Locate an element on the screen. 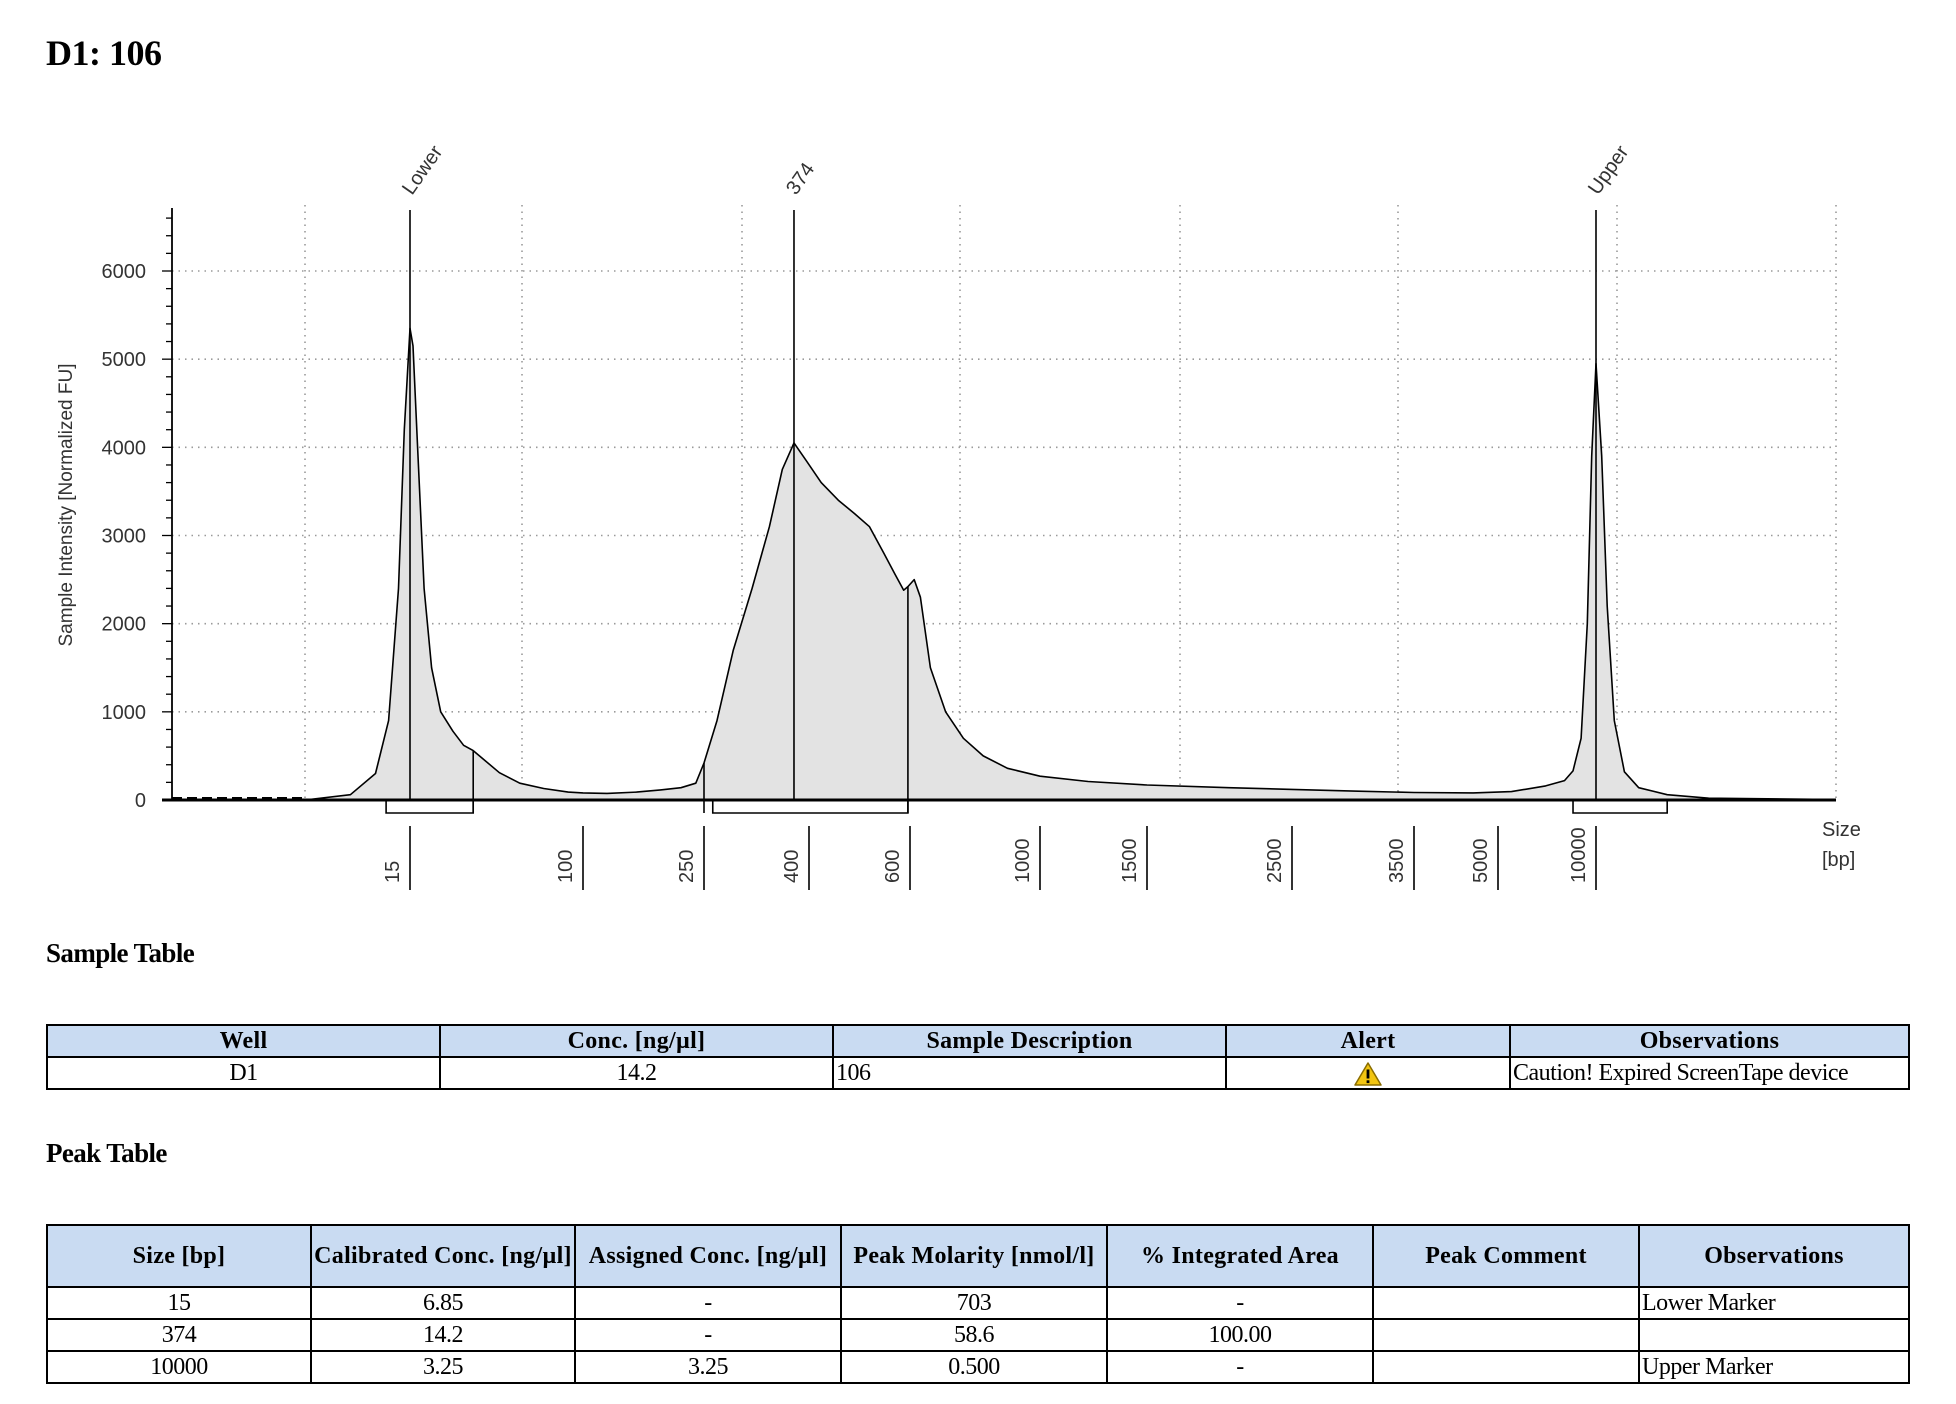 Image resolution: width=1956 pixels, height=1404 pixels. table-row: 374 14.2 - 58.6 100.00 is located at coordinates (978, 1335).